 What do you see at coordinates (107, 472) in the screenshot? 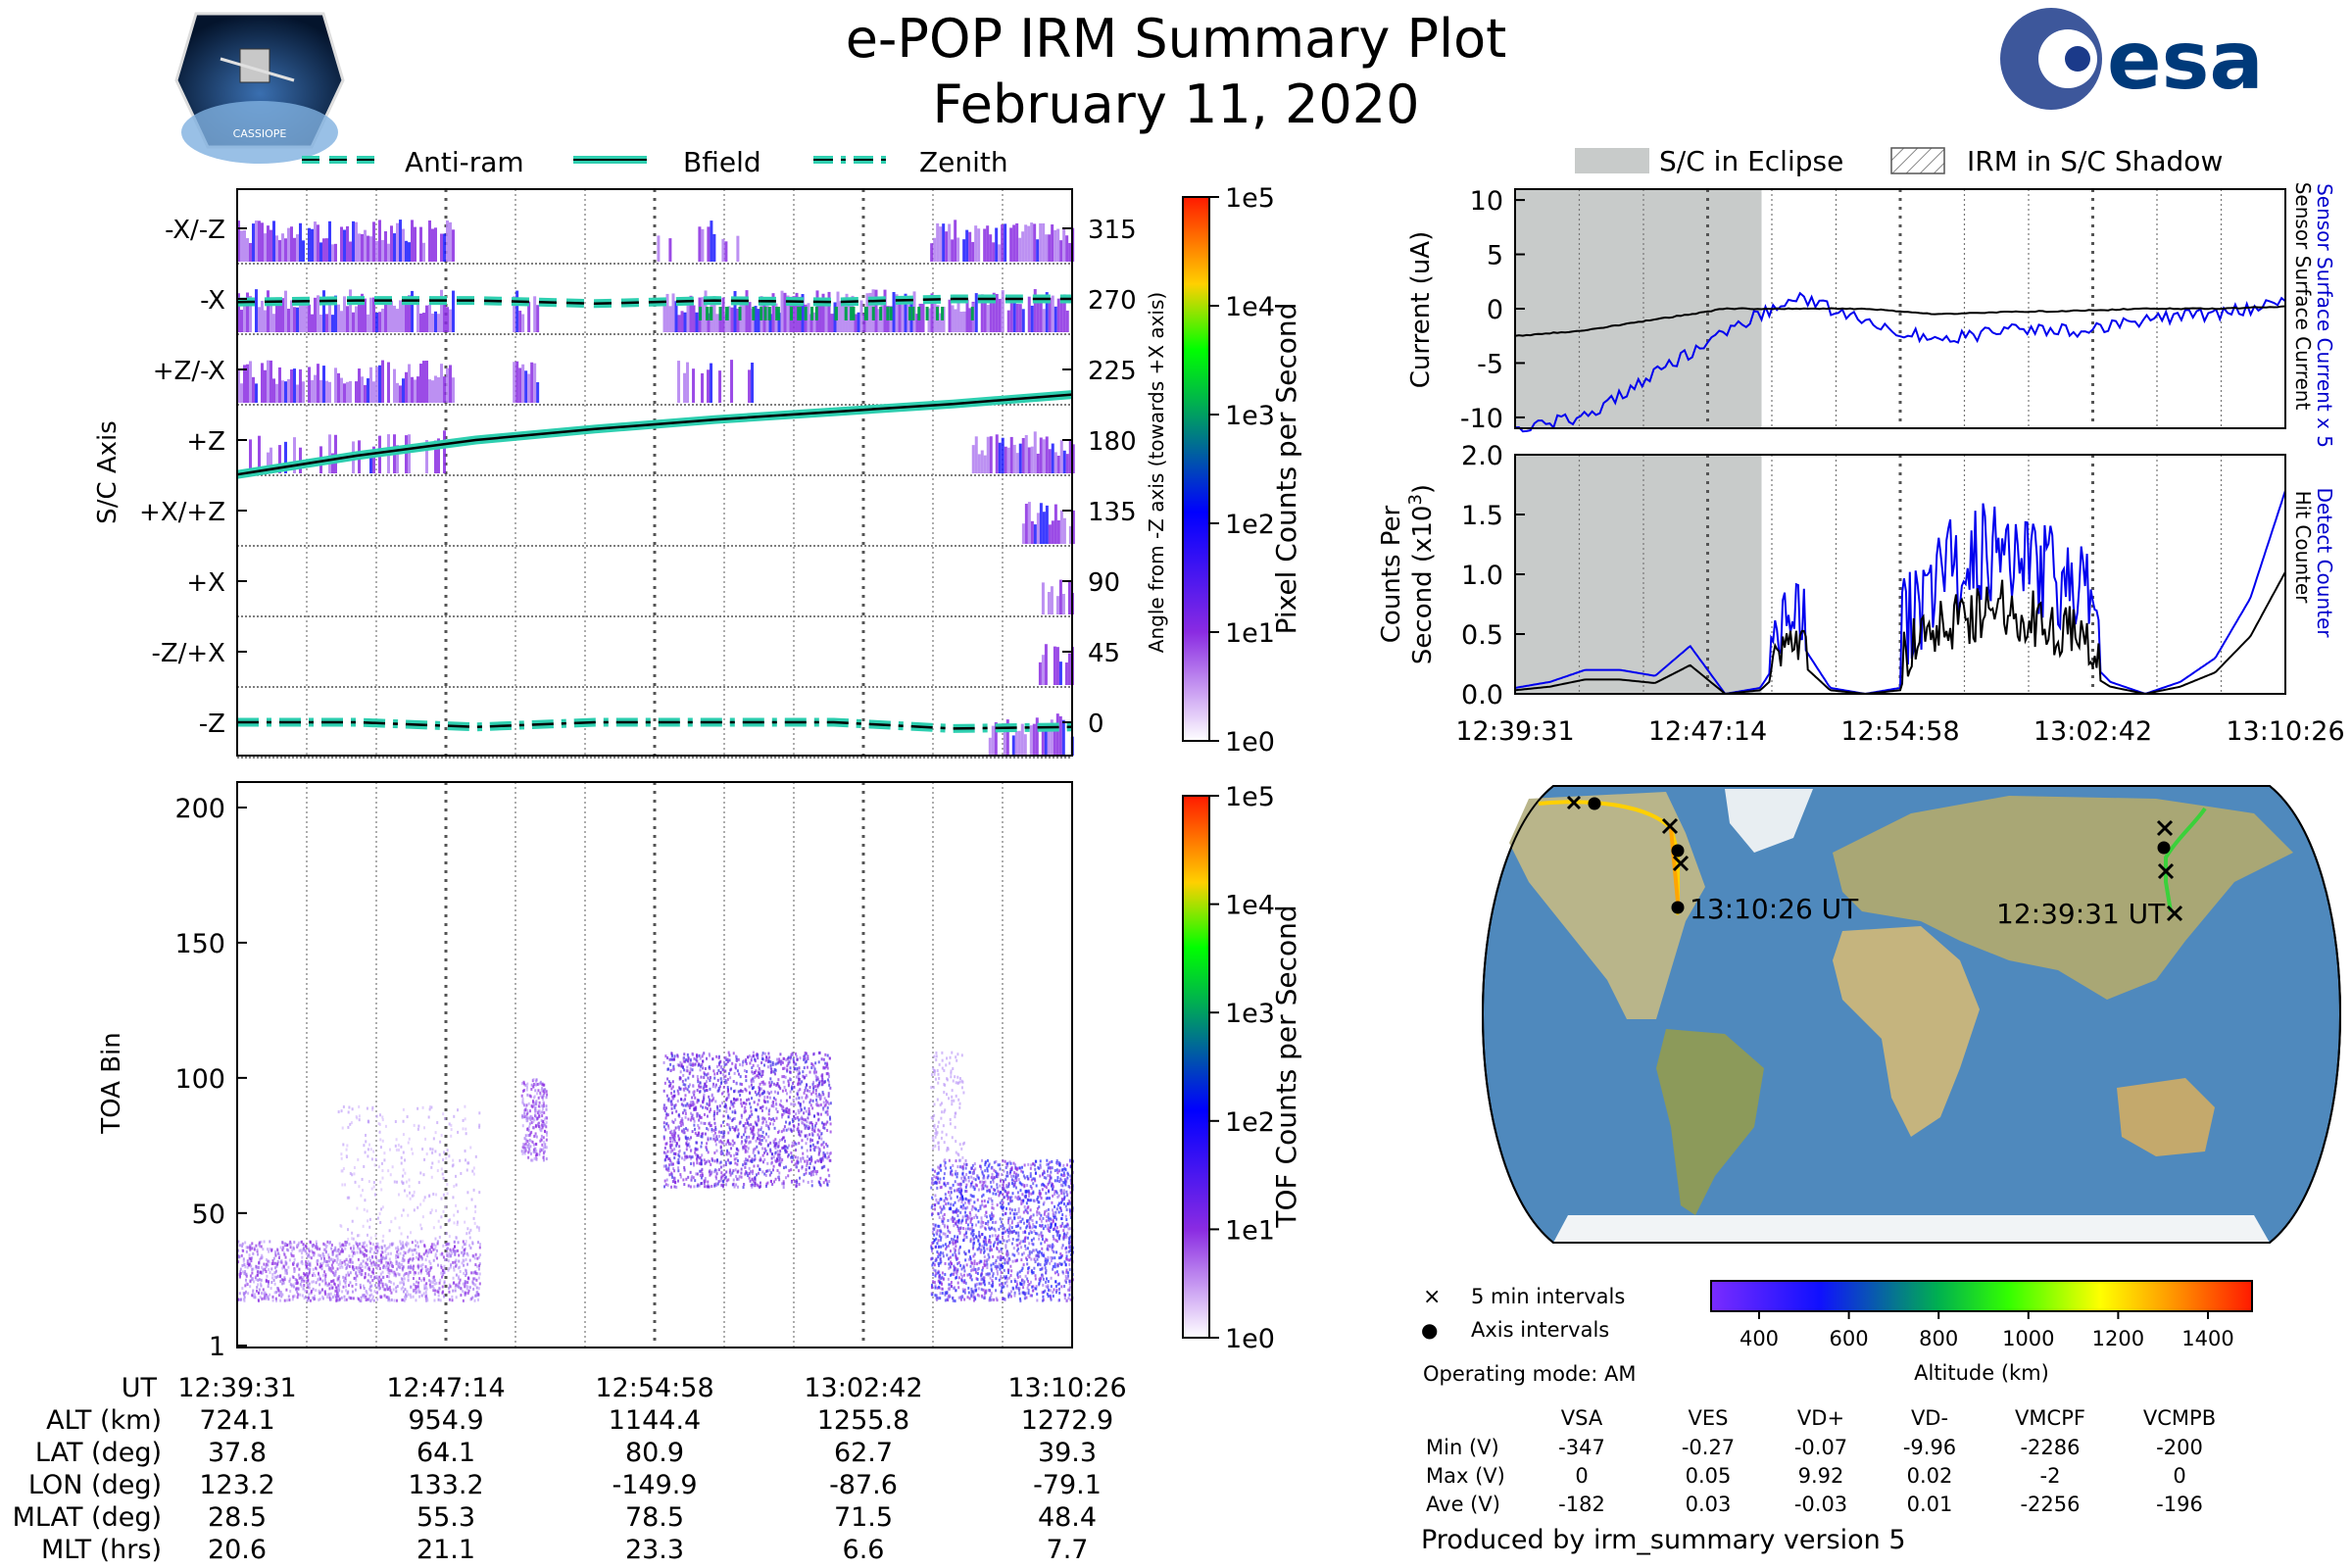
I see `sc-axis-ylabel: S/C Axis` at bounding box center [107, 472].